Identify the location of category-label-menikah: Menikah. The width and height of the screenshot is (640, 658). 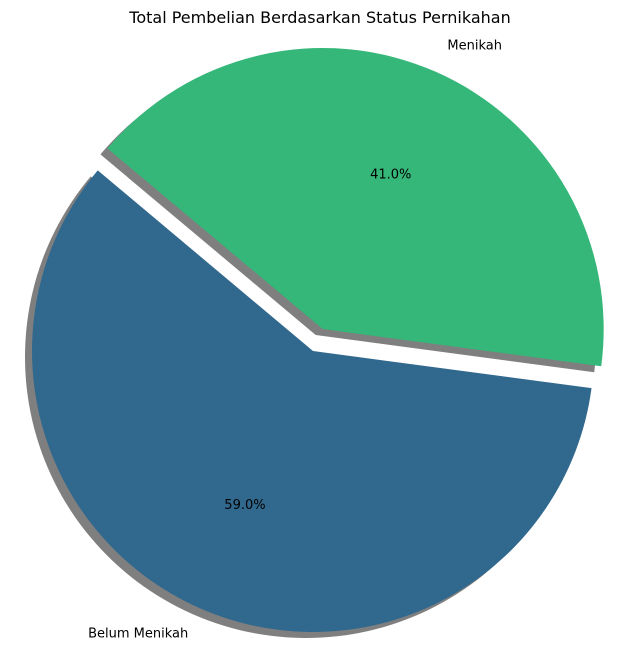
(474, 46).